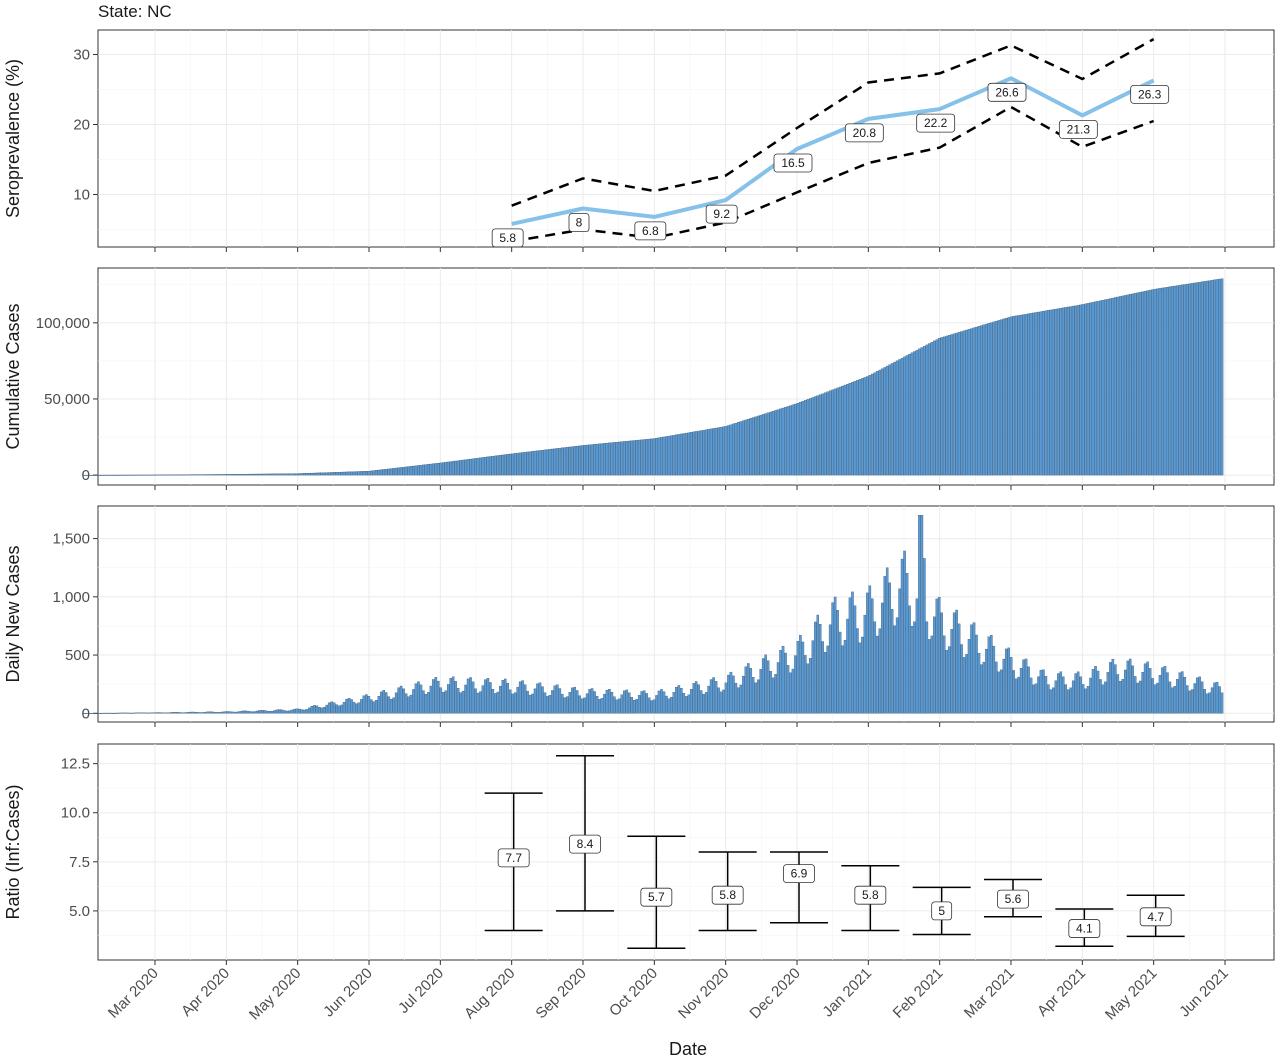  Describe the element at coordinates (833, 122) in the screenshot. I see `upper-ci-line` at that location.